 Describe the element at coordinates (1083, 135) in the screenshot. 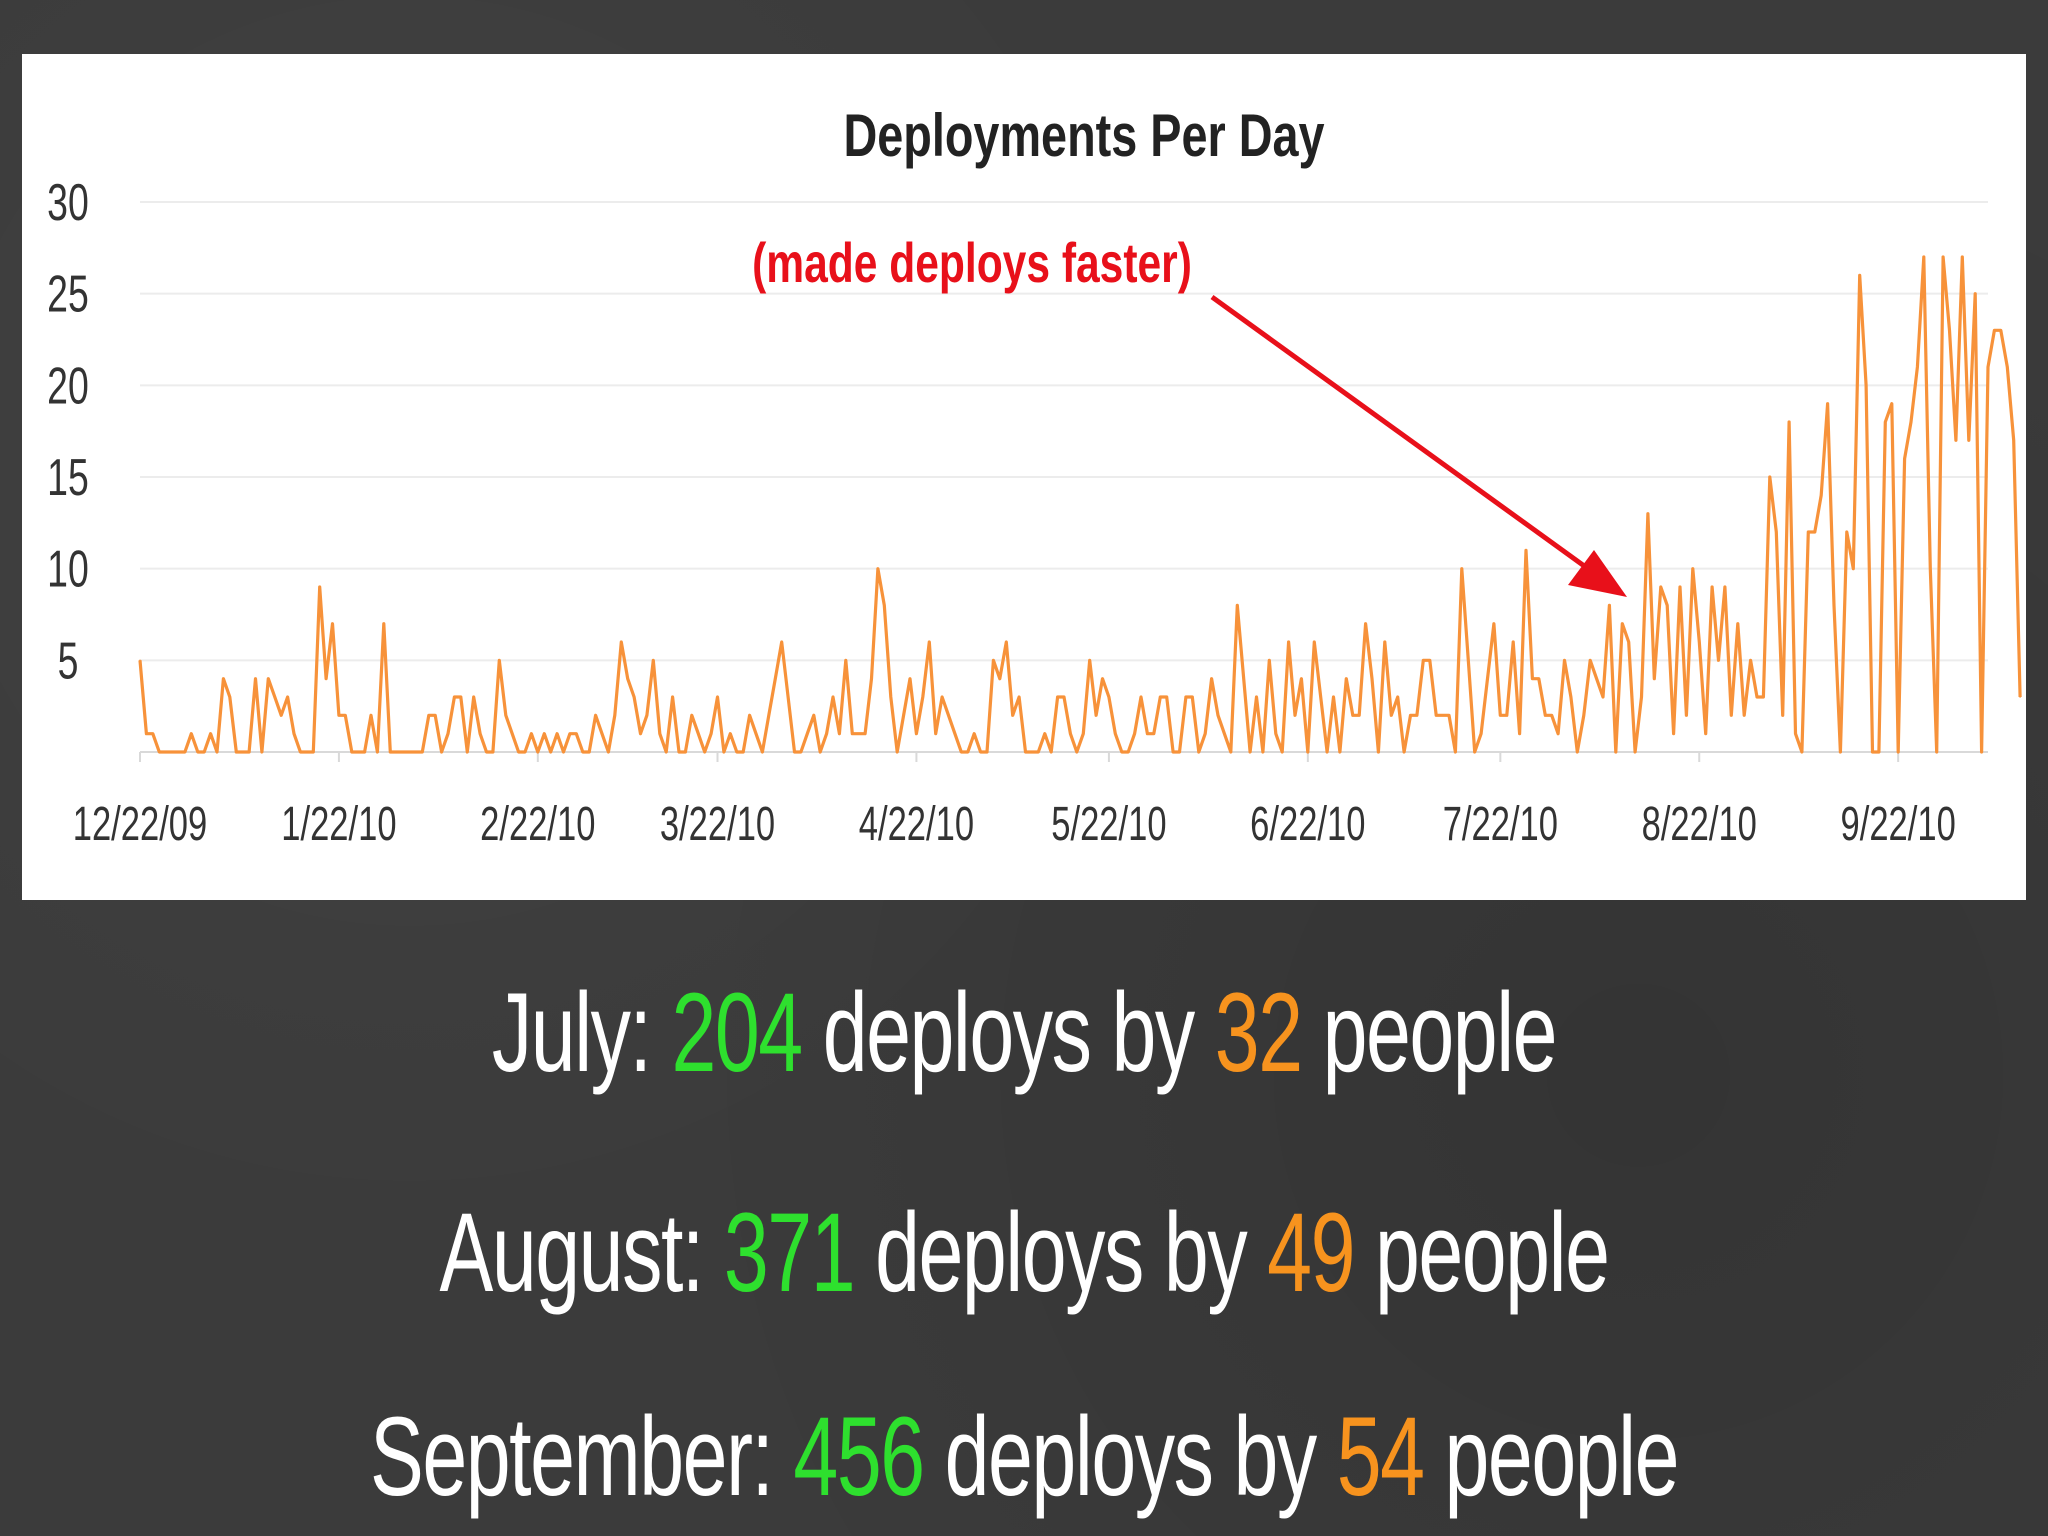

I see `chart-title: Deployments Per Day` at that location.